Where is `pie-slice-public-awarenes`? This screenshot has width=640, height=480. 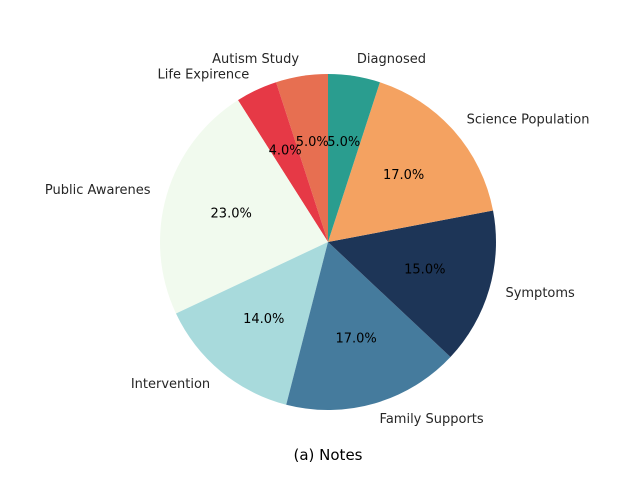 pie-slice-public-awarenes is located at coordinates (243, 207).